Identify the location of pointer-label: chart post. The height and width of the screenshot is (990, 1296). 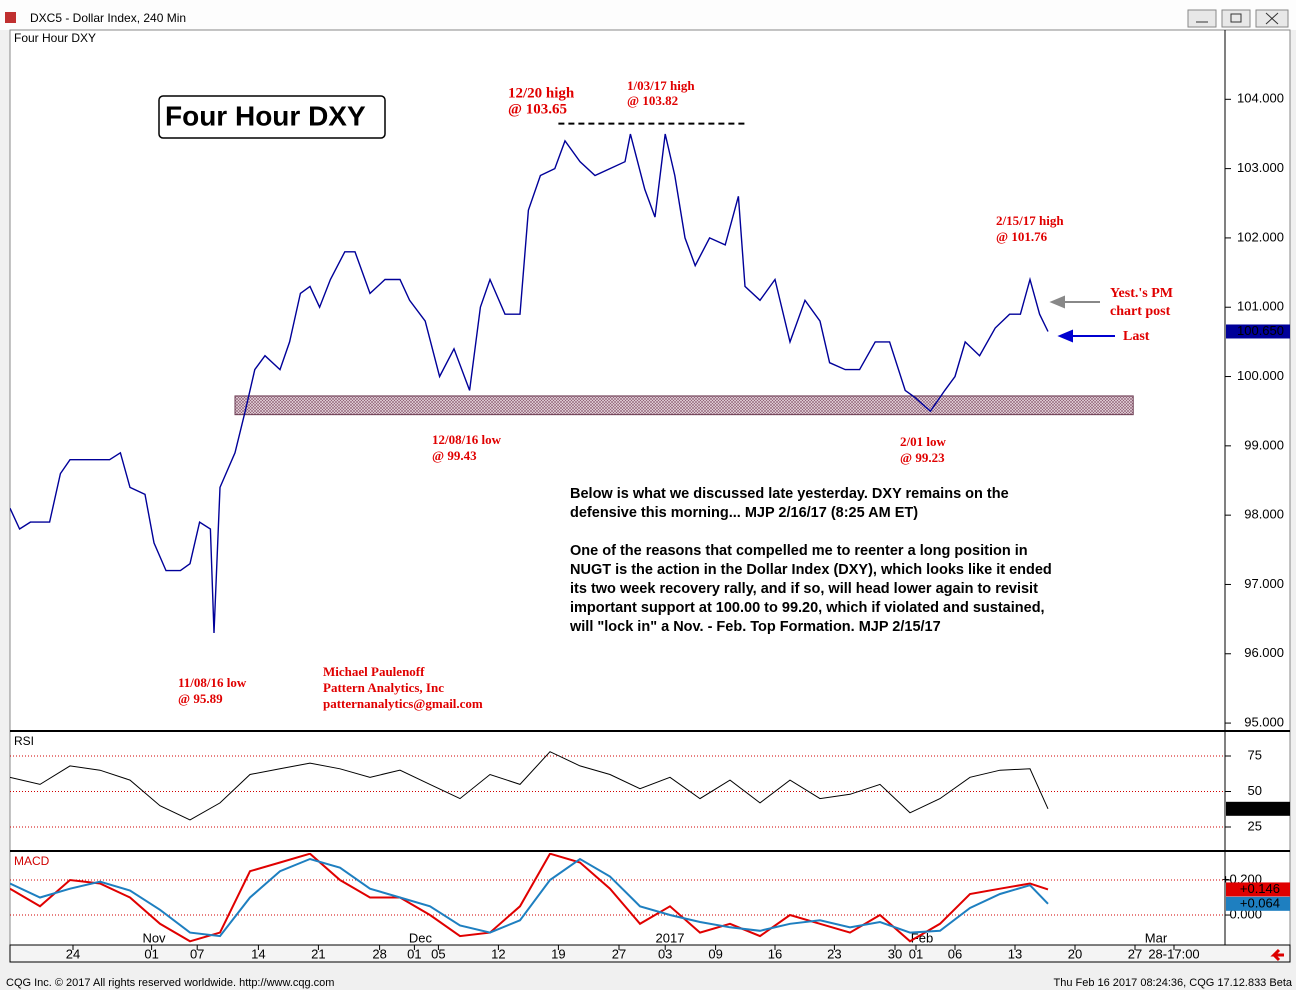
(1140, 311).